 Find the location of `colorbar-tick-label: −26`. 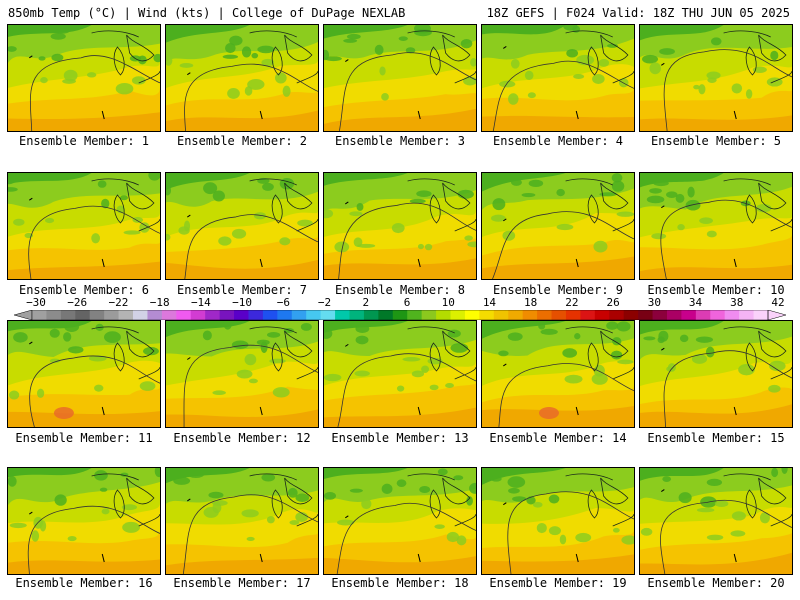

colorbar-tick-label: −26 is located at coordinates (77, 302).